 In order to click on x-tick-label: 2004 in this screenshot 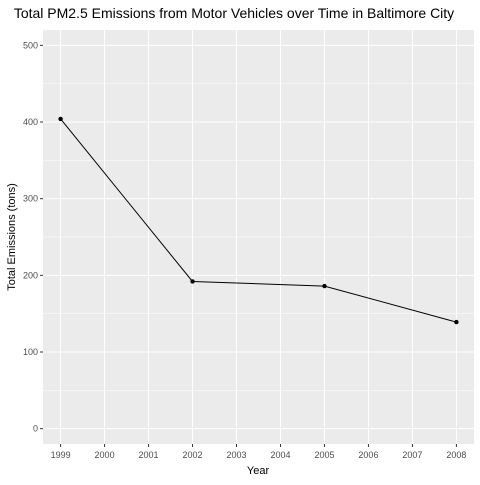, I will do `click(280, 455)`.